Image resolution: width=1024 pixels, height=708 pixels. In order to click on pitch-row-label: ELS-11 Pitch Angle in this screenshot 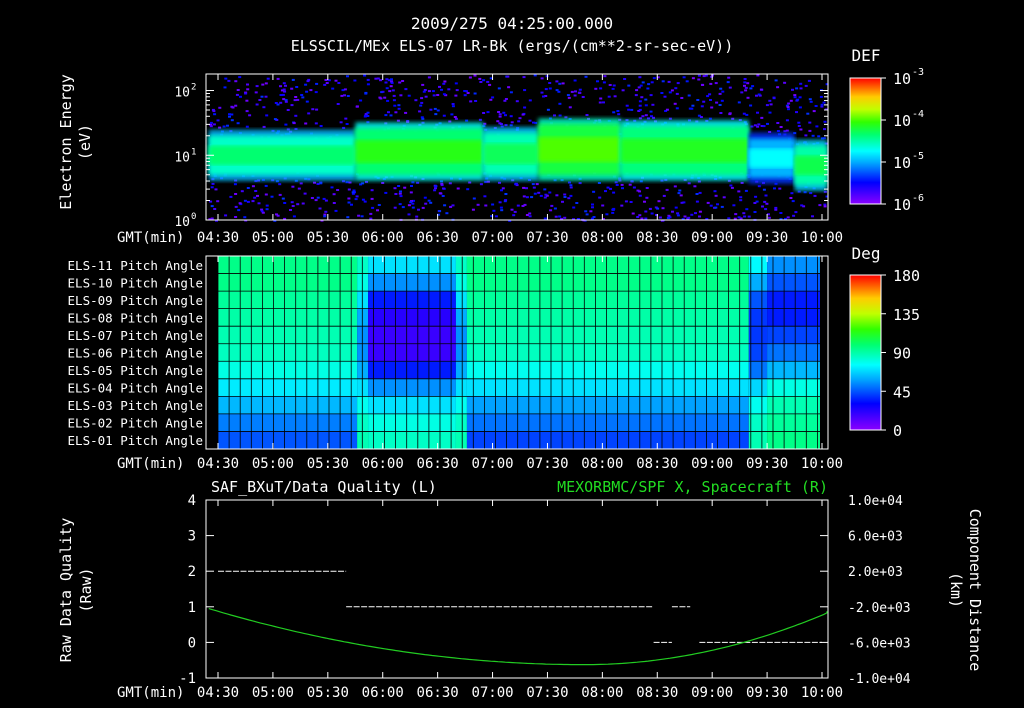, I will do `click(135, 265)`.